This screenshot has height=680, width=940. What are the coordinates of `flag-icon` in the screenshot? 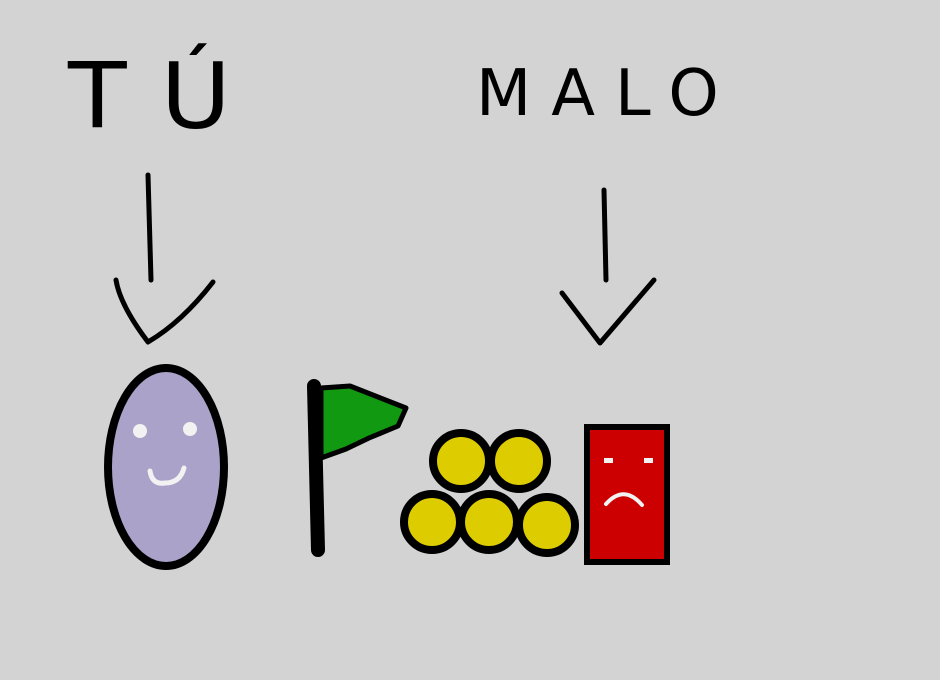 It's located at (358, 468).